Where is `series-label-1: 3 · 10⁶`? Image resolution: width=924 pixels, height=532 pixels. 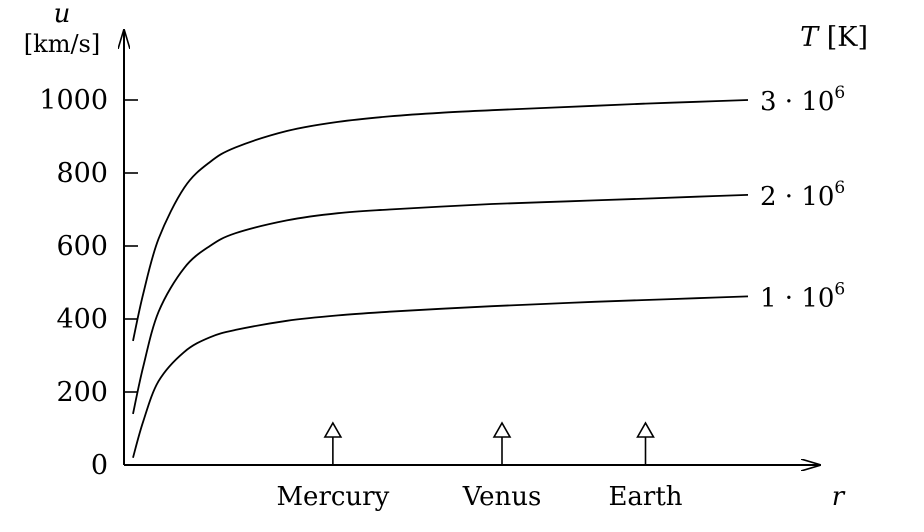
series-label-1: 3 · 10⁶ is located at coordinates (802, 100).